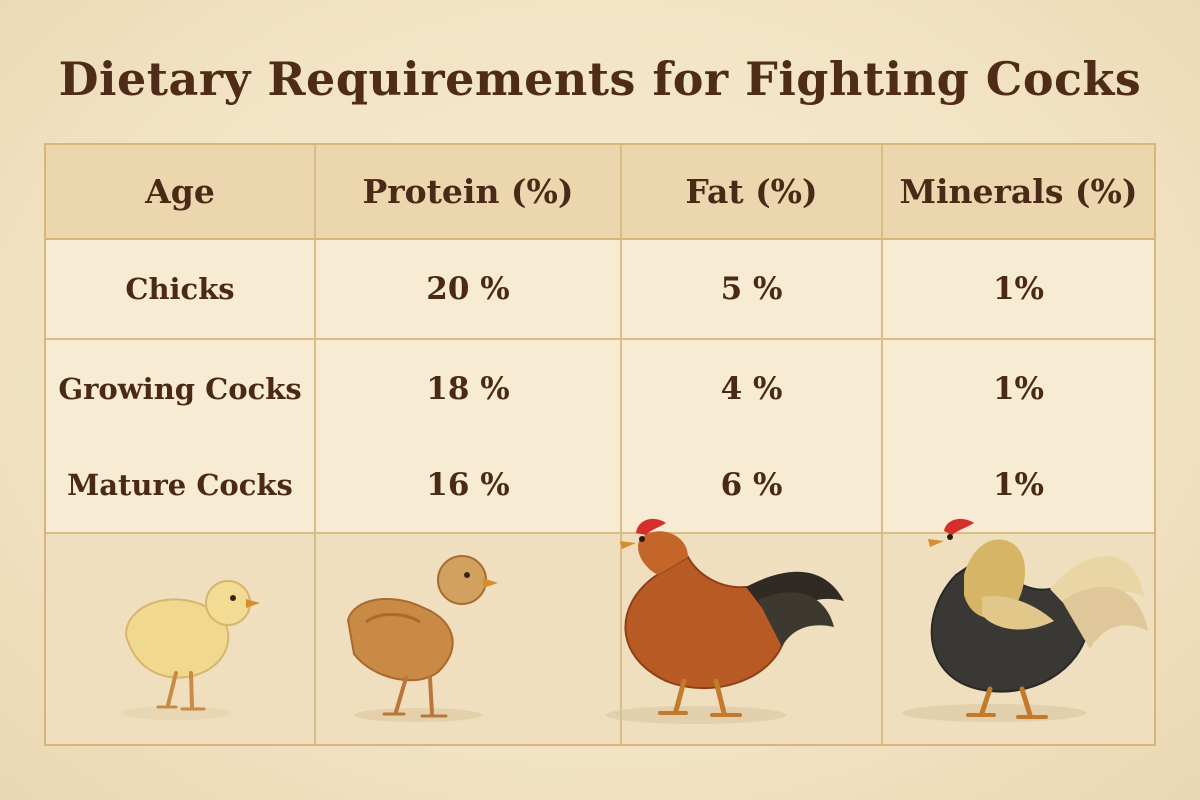  What do you see at coordinates (752, 191) in the screenshot?
I see `header-fat: Fat (%)` at bounding box center [752, 191].